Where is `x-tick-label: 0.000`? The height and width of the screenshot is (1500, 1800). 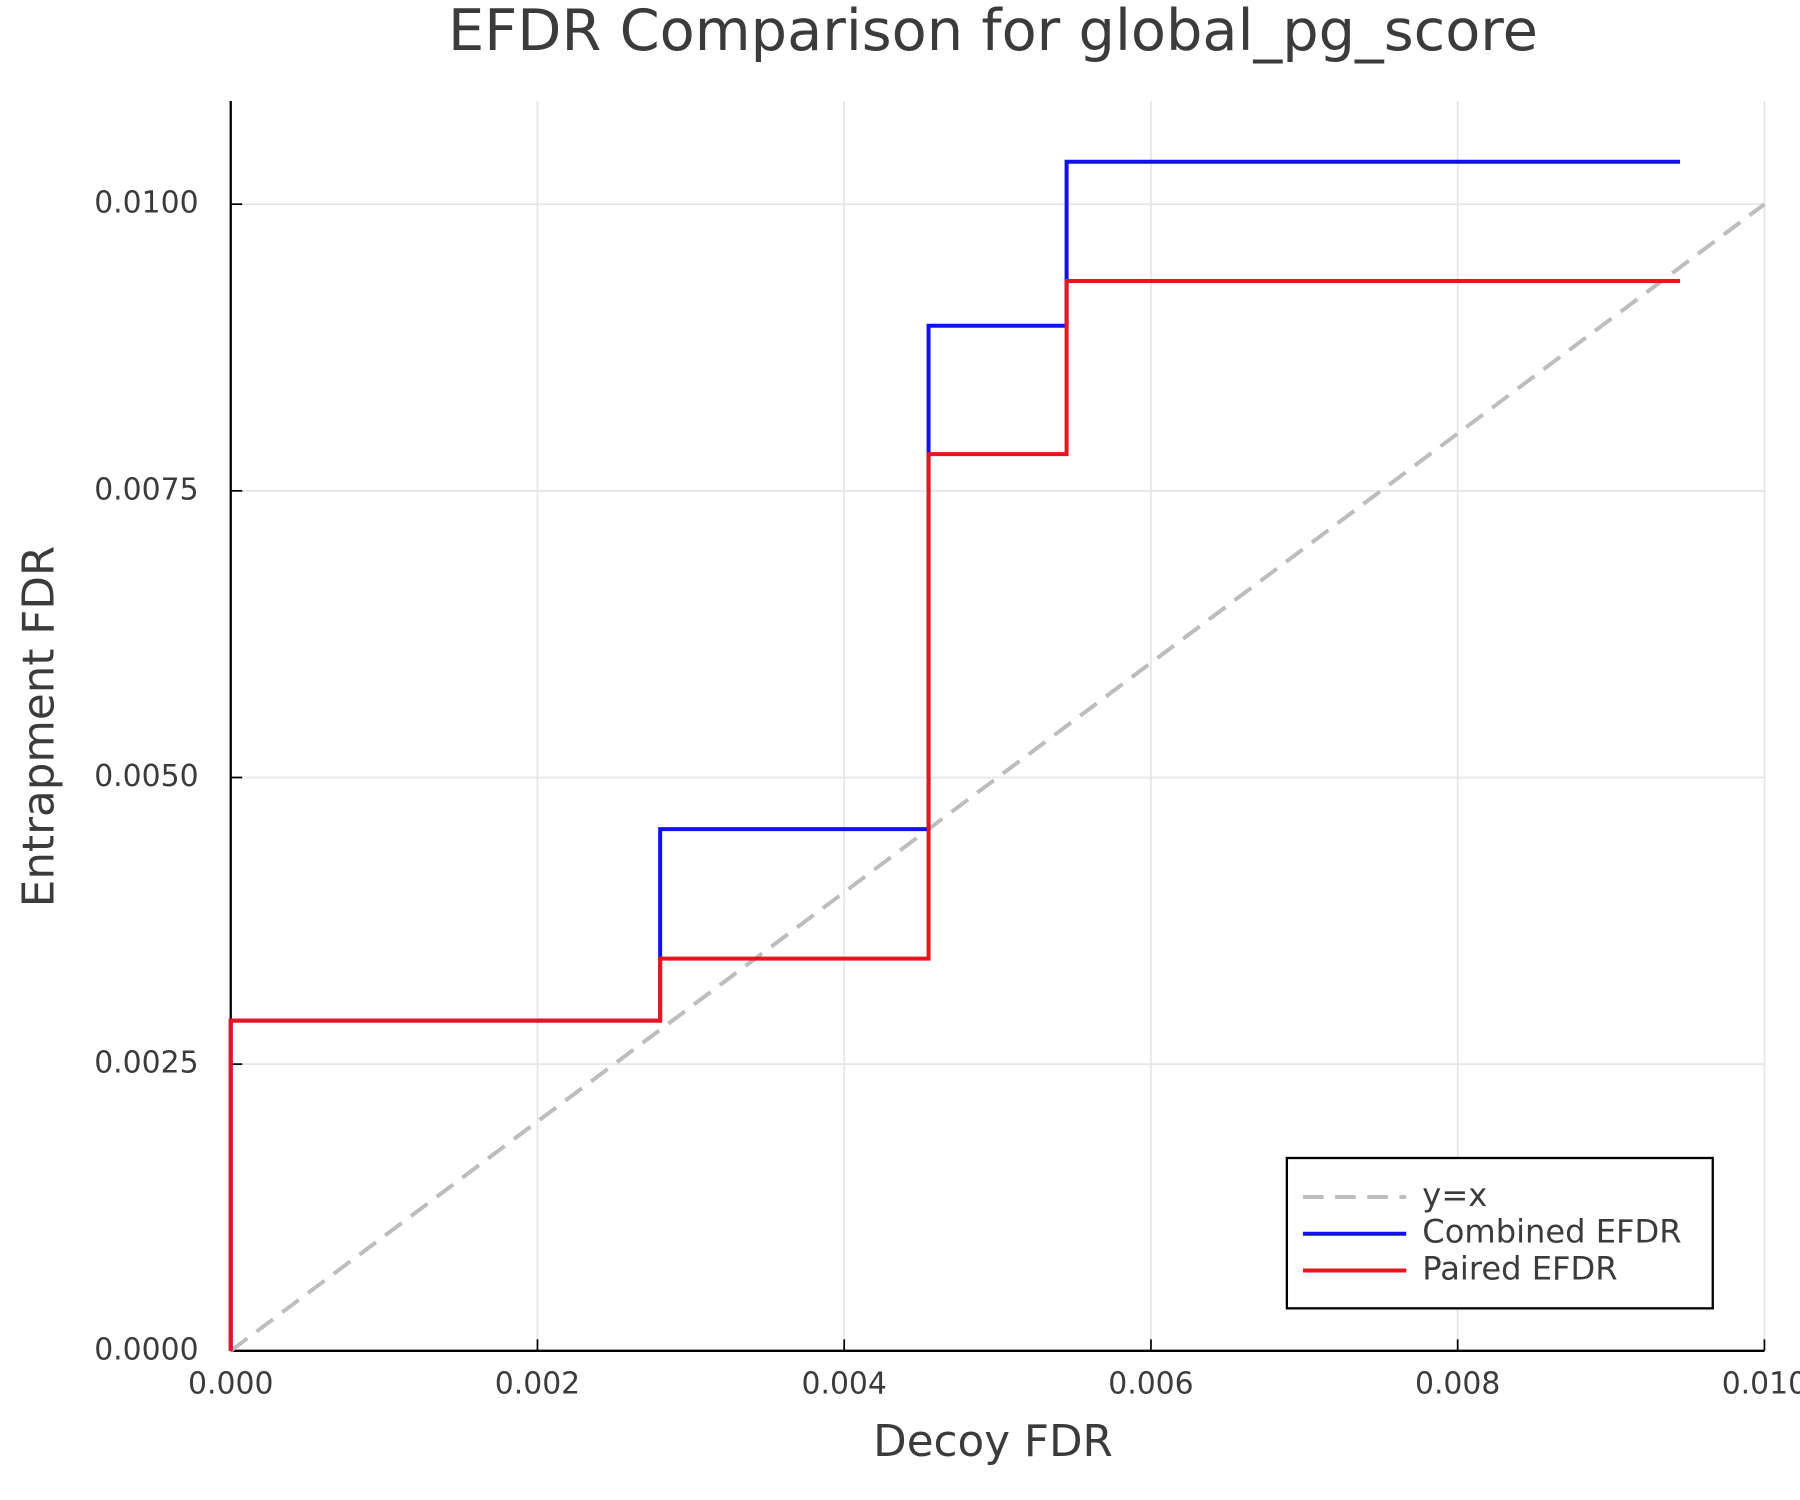 x-tick-label: 0.000 is located at coordinates (230, 1384).